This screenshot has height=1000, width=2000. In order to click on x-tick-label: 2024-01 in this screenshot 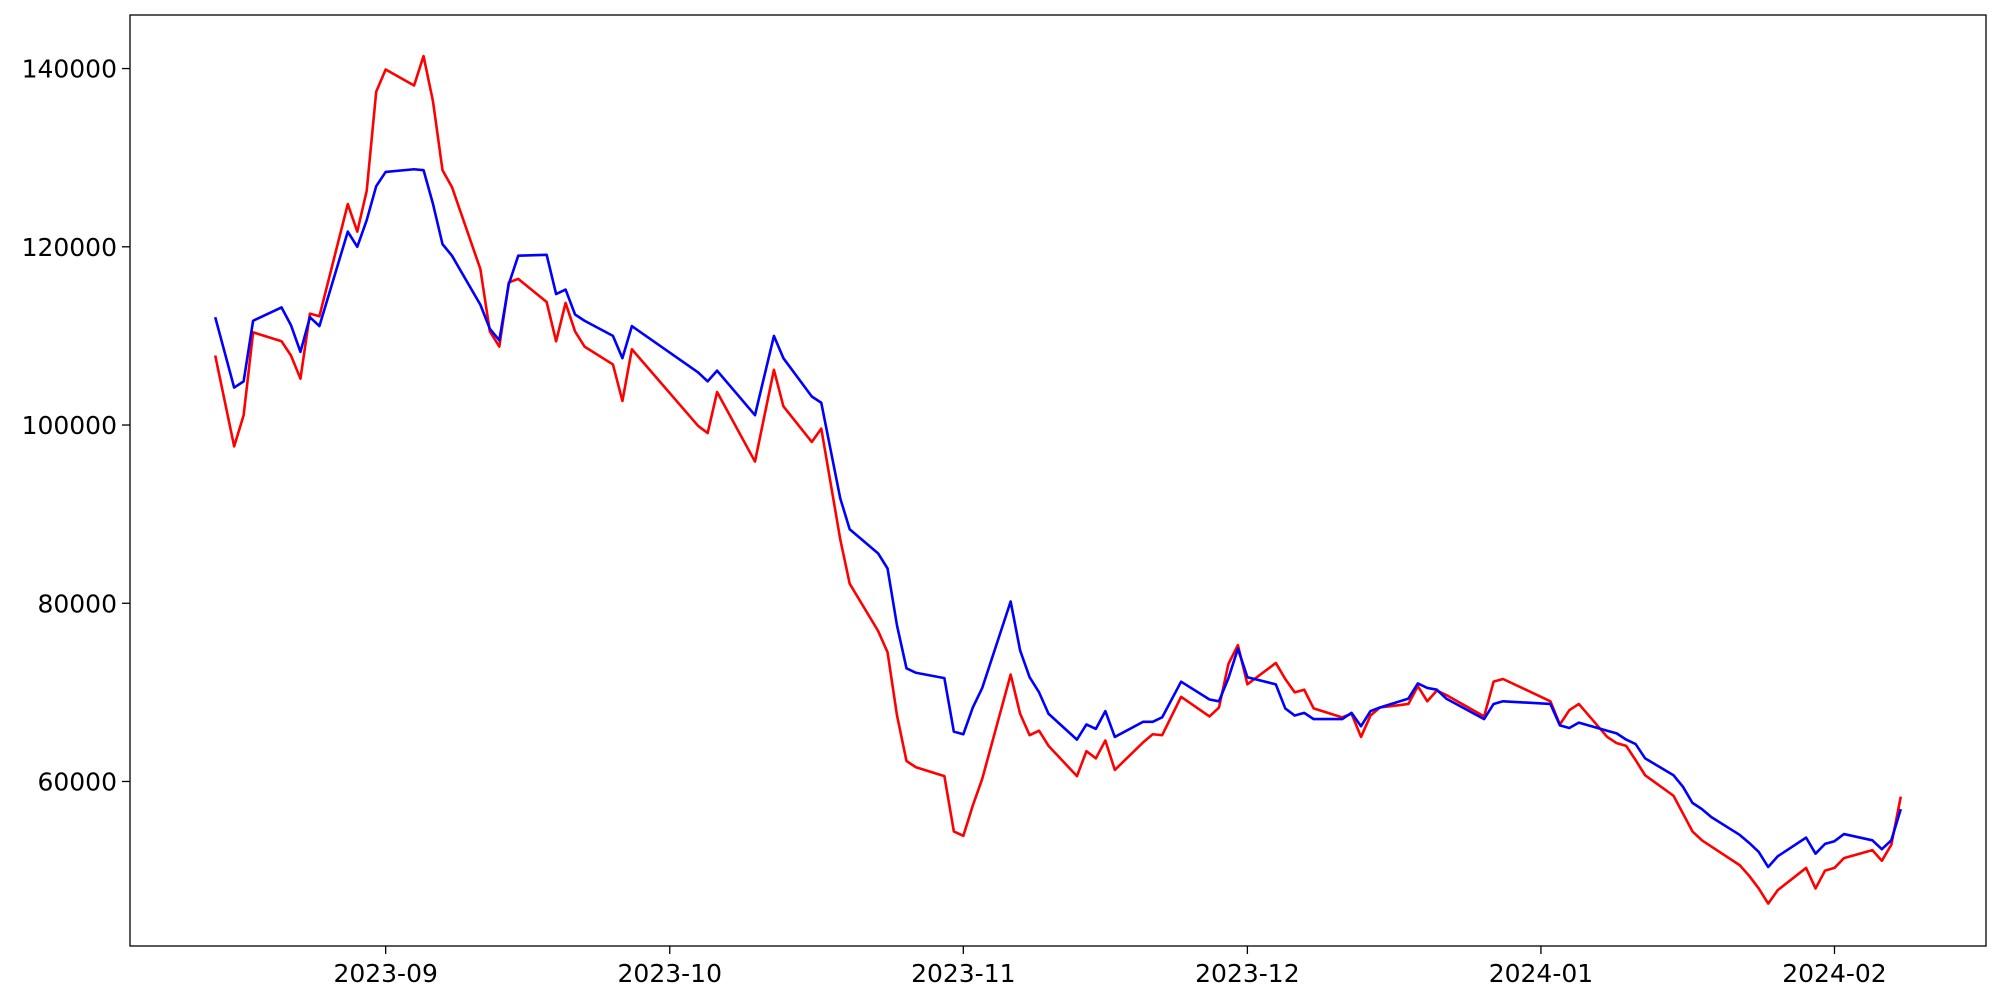, I will do `click(1541, 973)`.